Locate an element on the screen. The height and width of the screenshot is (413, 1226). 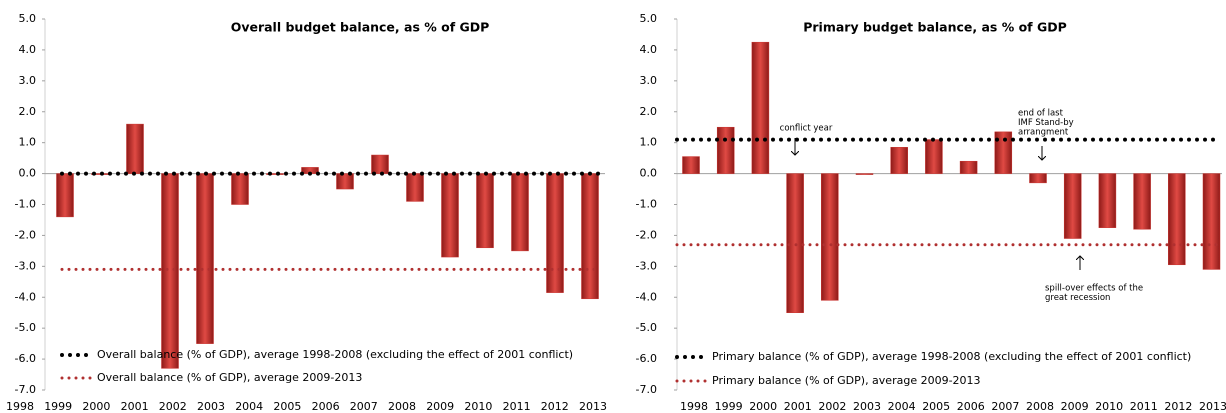
chart-title: Primary budget balance, as % of GDP is located at coordinates (935, 27).